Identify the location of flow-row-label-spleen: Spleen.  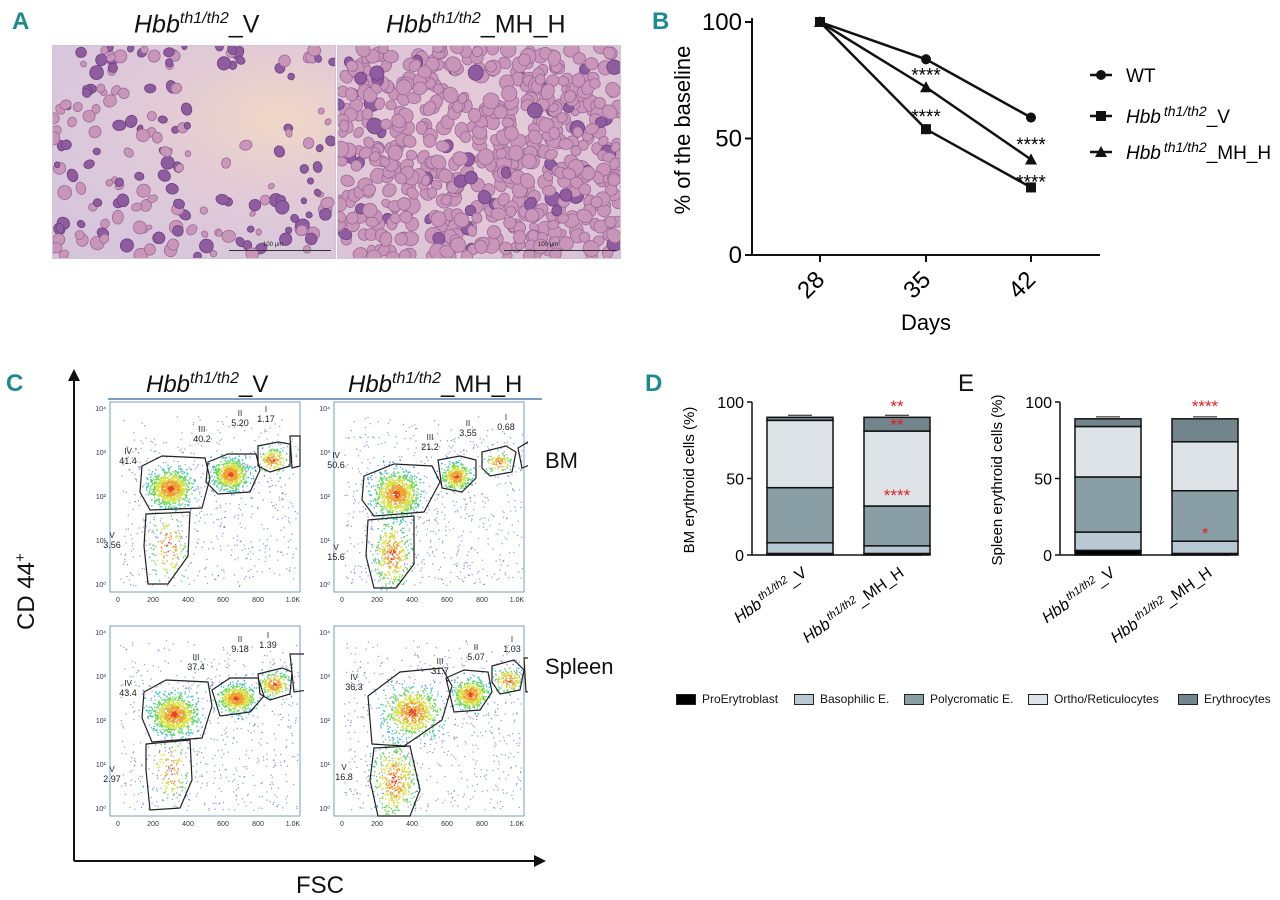
(579, 666).